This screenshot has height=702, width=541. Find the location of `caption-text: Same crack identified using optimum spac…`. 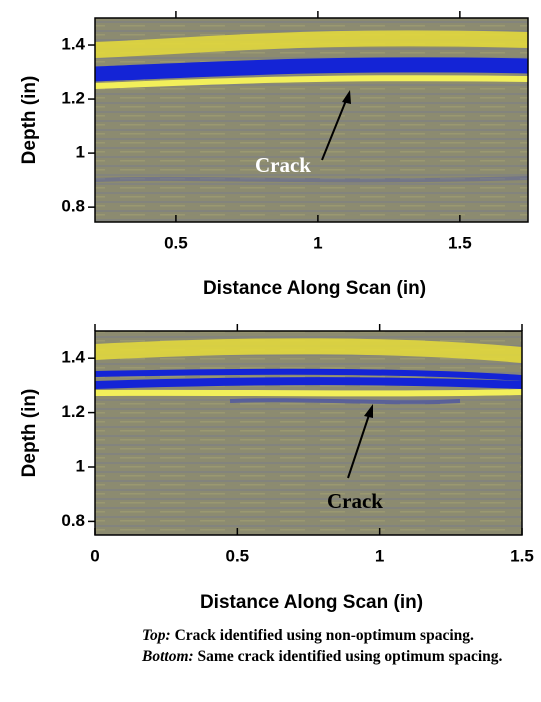

caption-text: Same crack identified using optimum spac… is located at coordinates (350, 656).